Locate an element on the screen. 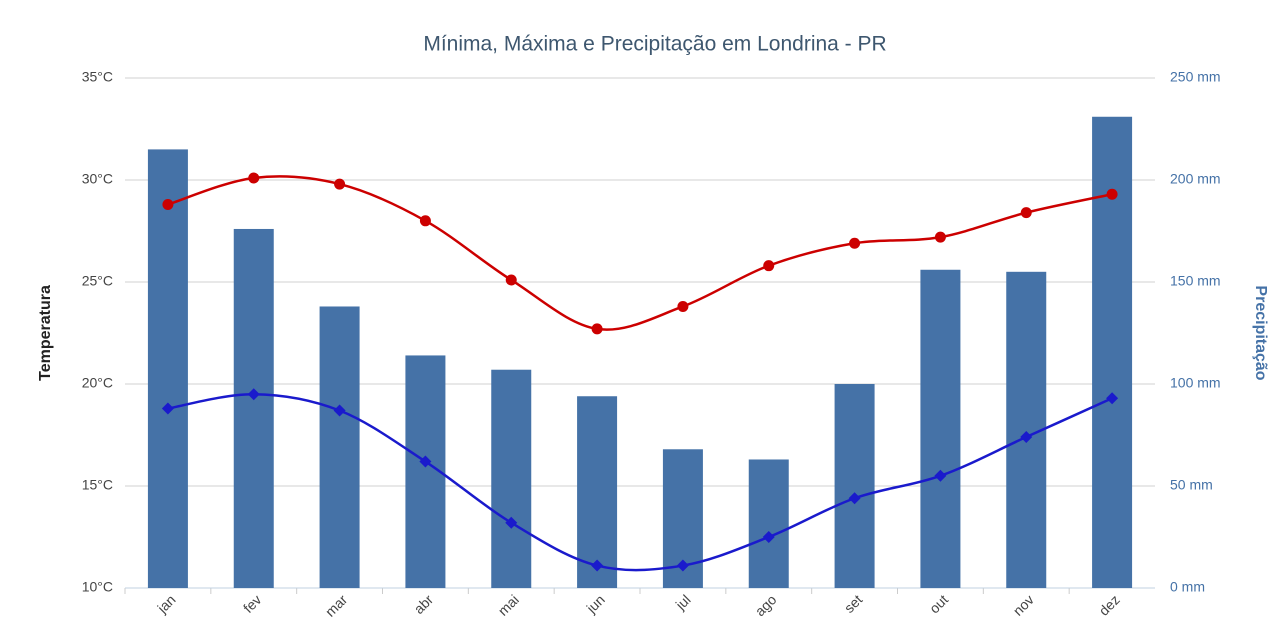 Image resolution: width=1285 pixels, height=629 pixels. y-tick-label: 35°C is located at coordinates (97, 77).